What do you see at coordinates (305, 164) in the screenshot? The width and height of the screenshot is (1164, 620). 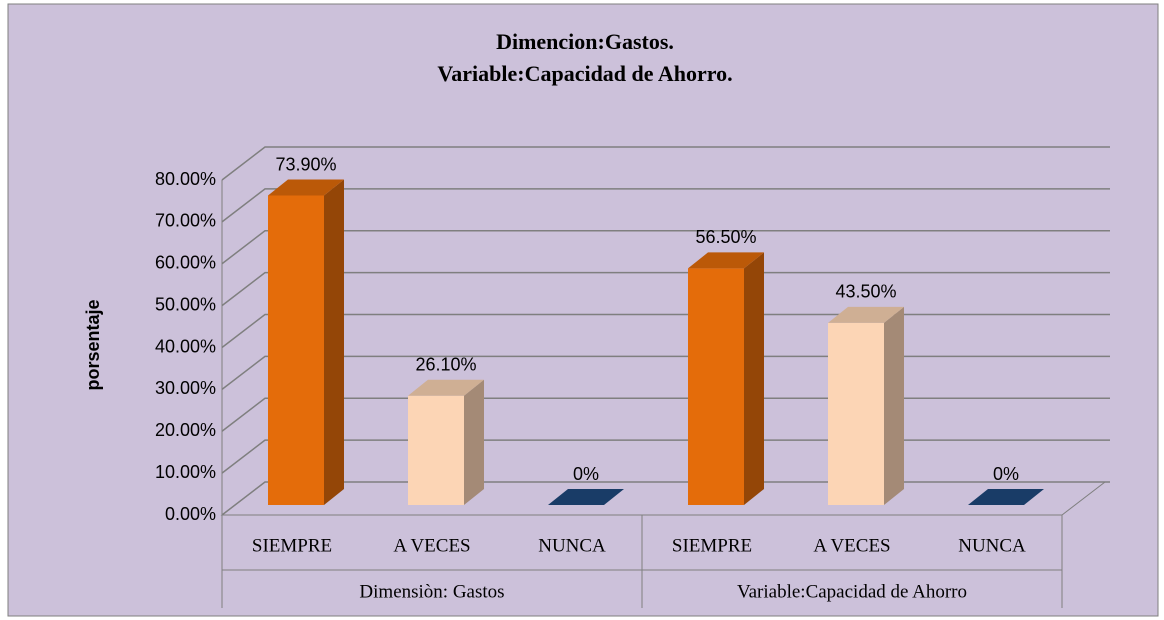 I see `data-label: 73.90%` at bounding box center [305, 164].